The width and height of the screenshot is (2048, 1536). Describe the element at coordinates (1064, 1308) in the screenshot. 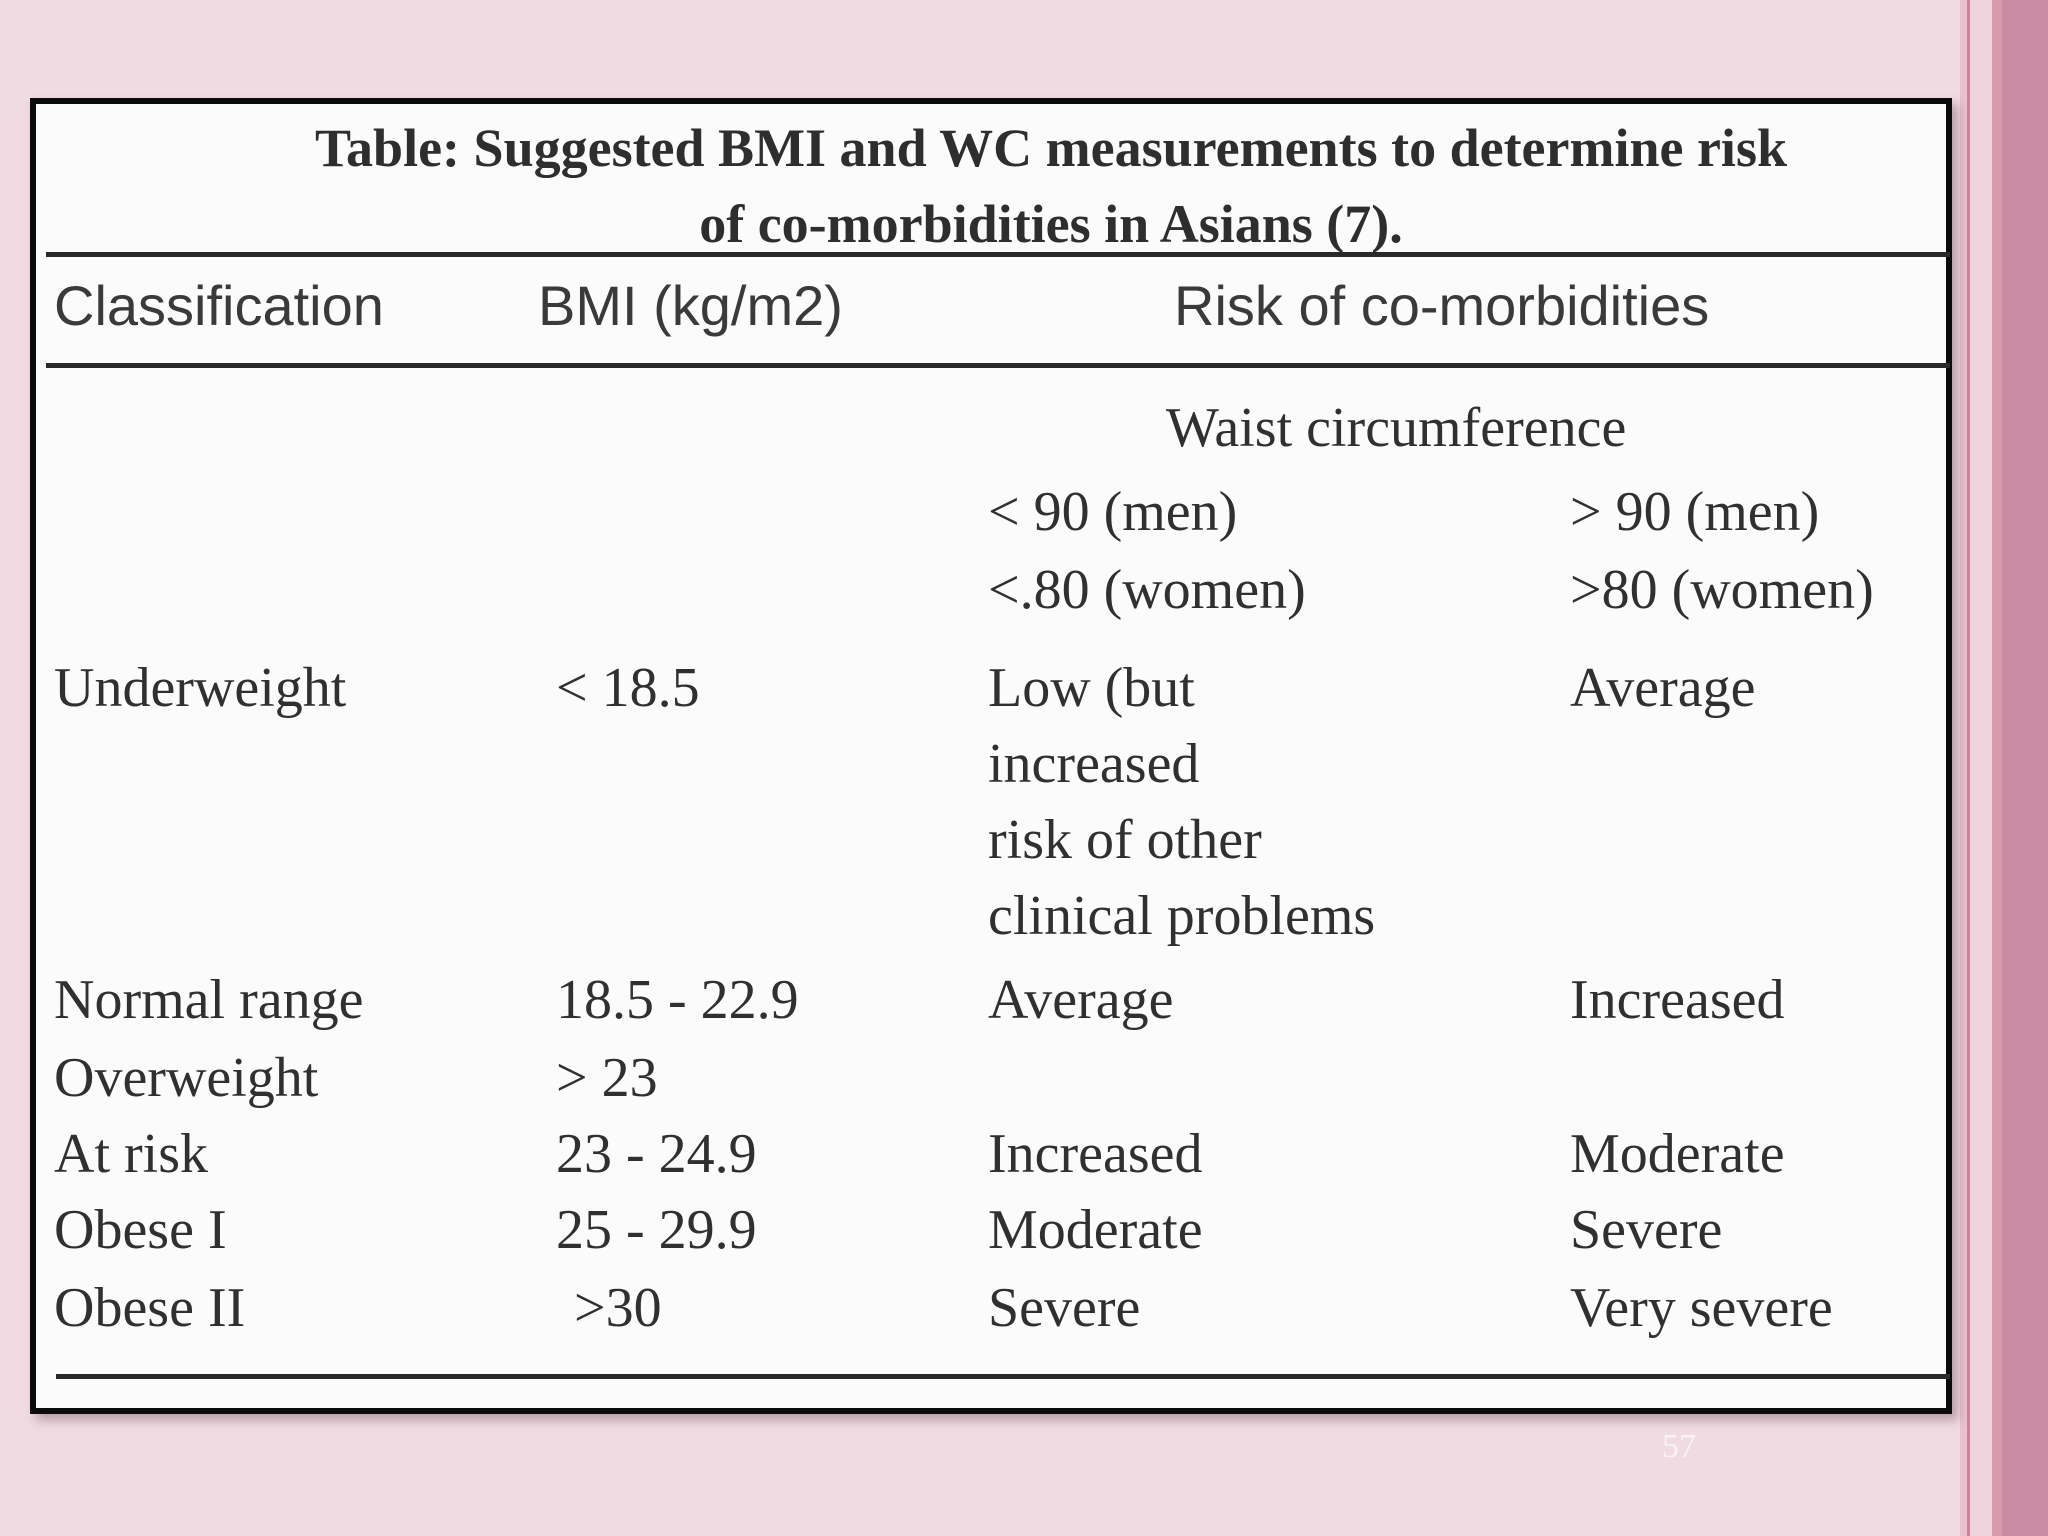

I see `row-risk-low: Severe` at that location.